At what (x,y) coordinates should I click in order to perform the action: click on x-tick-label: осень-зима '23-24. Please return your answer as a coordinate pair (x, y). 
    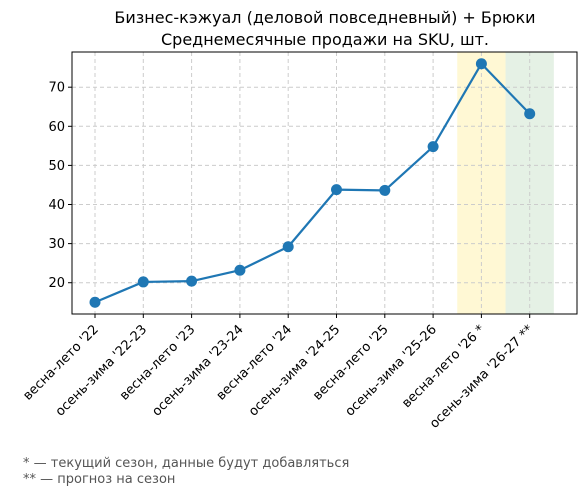
    Looking at the image, I should click on (197, 370).